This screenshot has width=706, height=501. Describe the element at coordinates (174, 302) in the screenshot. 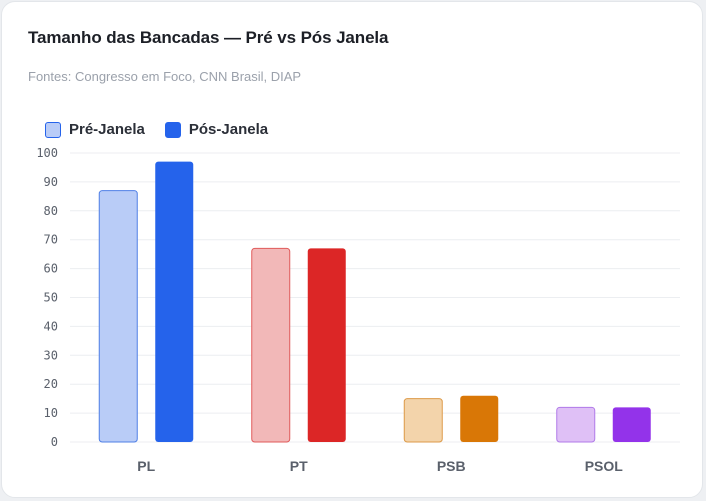

I see `bar-pl-post` at that location.